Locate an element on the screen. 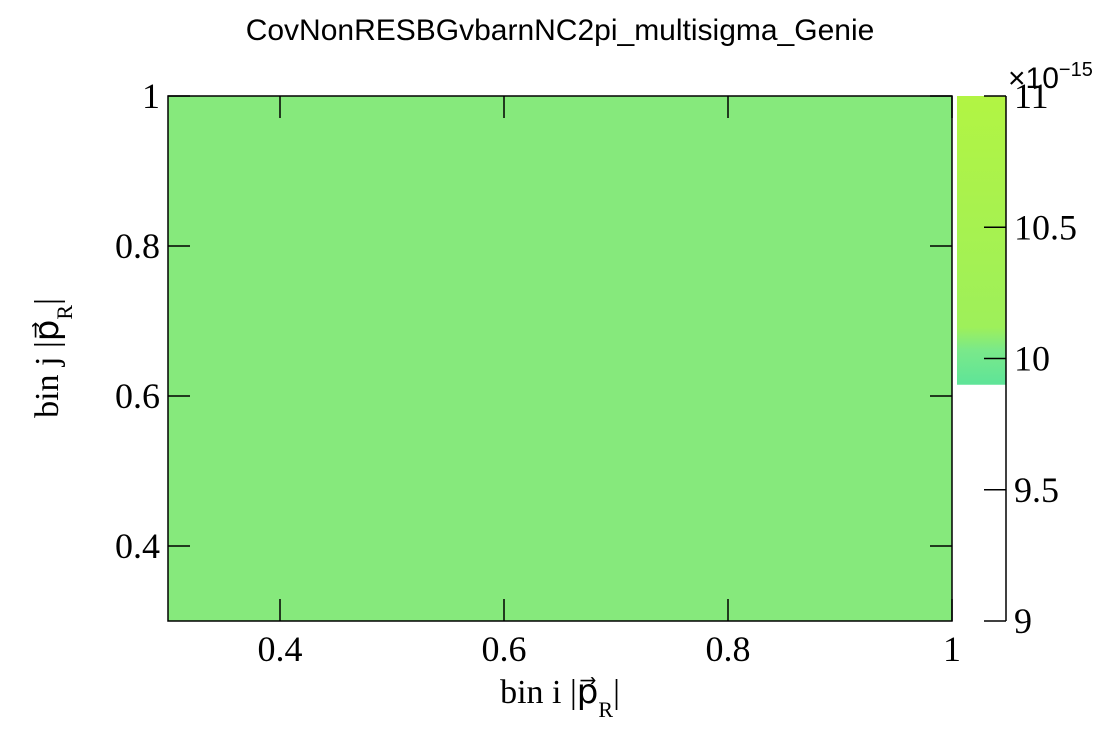 Image resolution: width=1120 pixels, height=740 pixels. colorbar-tick-label: 11 is located at coordinates (1031, 96).